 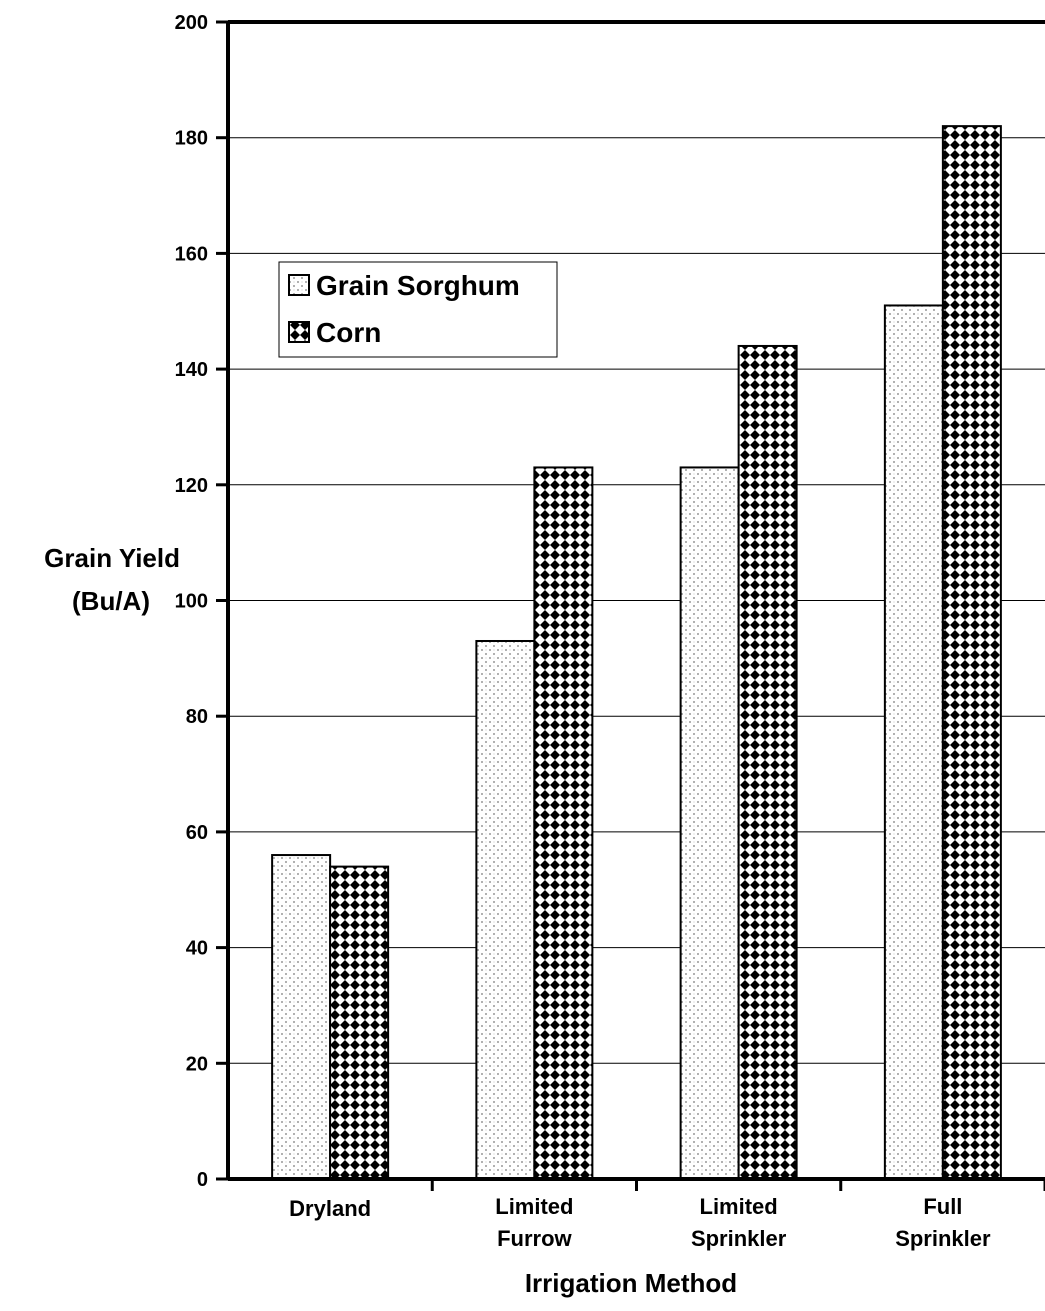 I want to click on legend: Grain Sorghum Corn, so click(x=418, y=309).